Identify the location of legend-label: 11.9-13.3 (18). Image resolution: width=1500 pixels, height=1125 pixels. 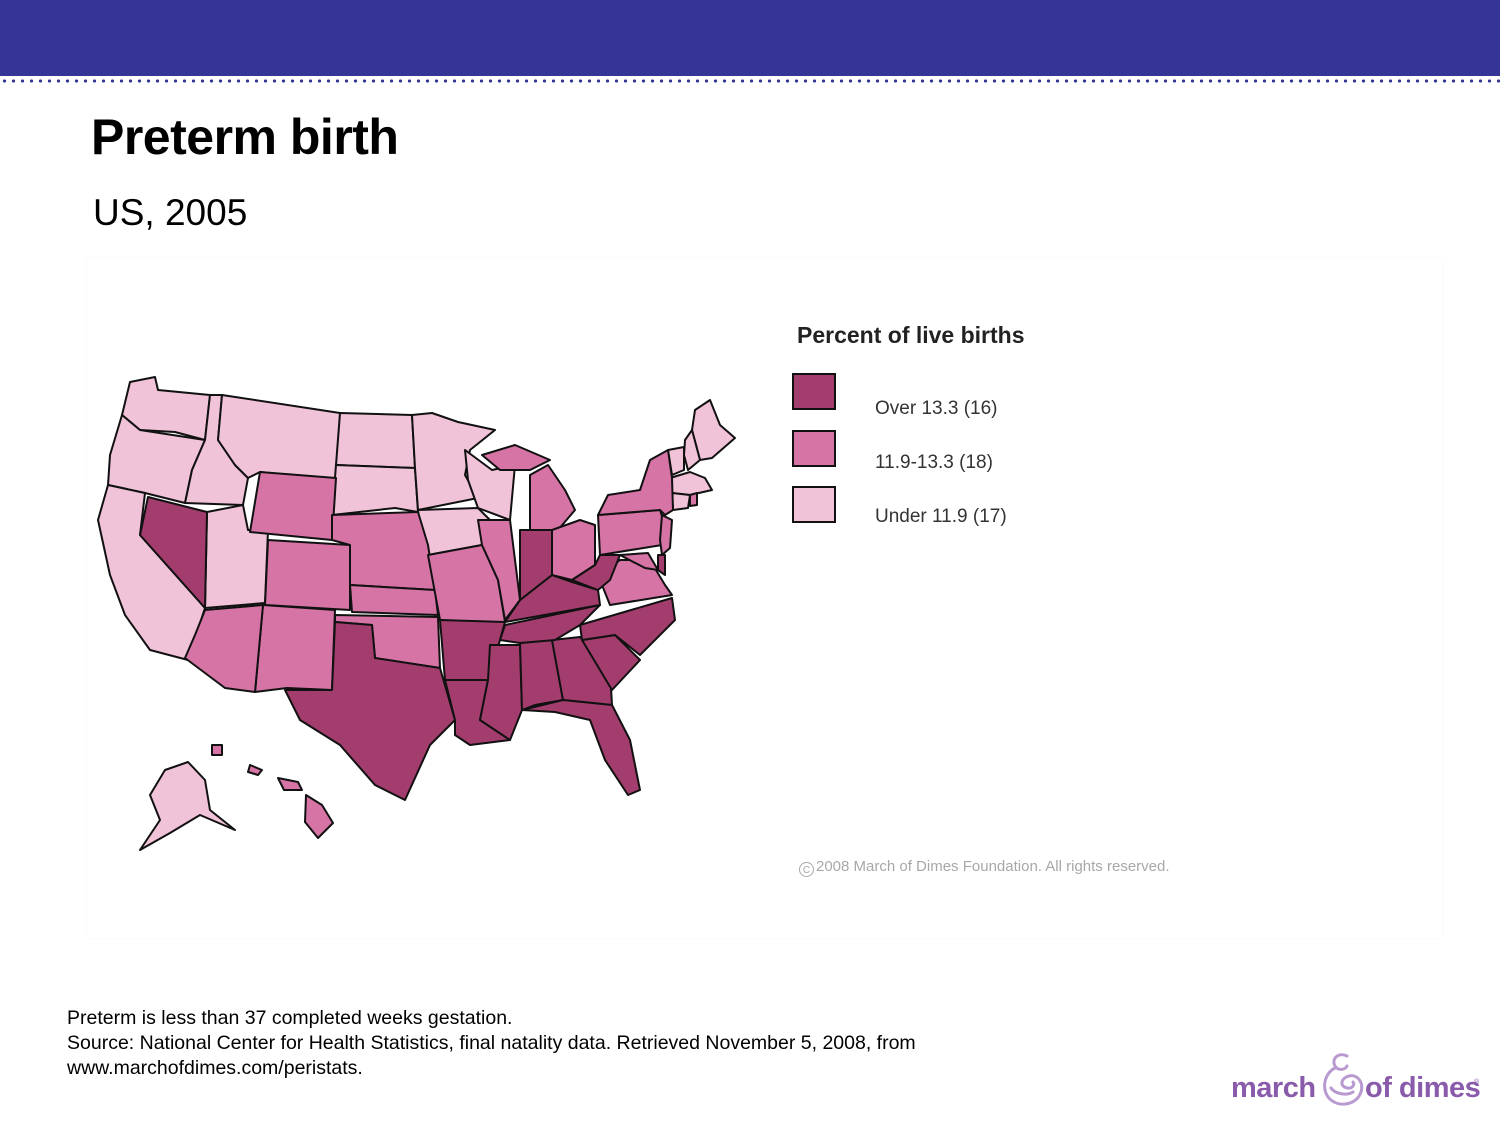
(934, 462).